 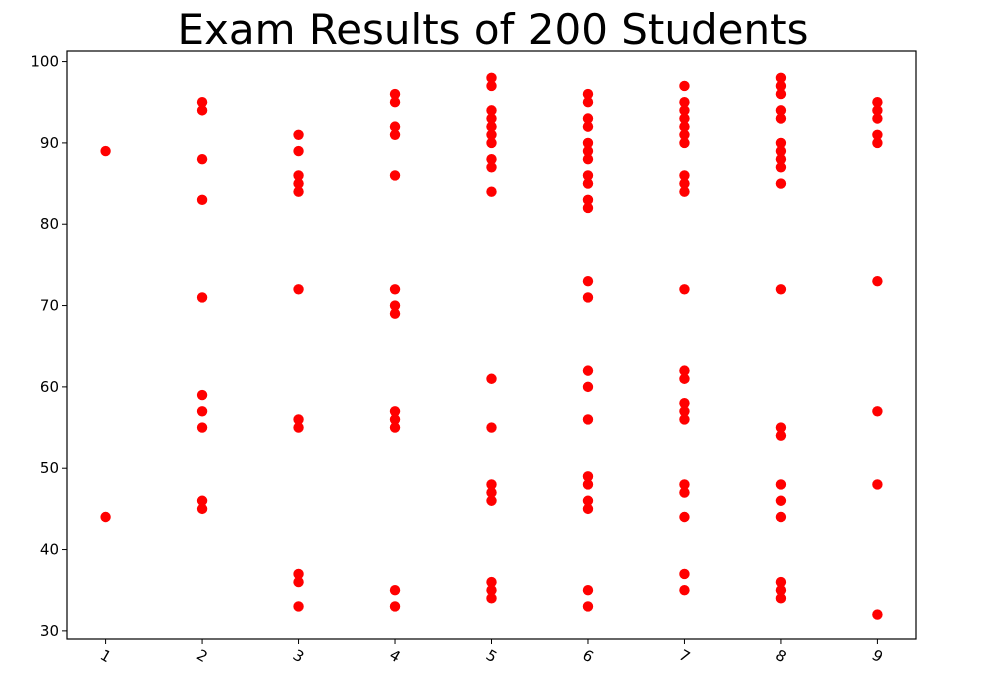 What do you see at coordinates (49, 468) in the screenshot?
I see `y-tick-label: 50` at bounding box center [49, 468].